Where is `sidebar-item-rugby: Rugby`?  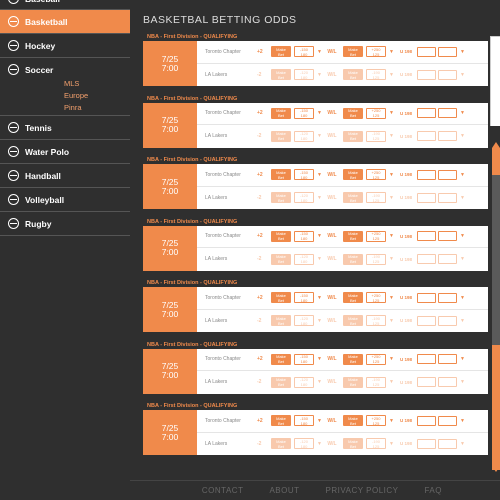 sidebar-item-rugby: Rugby is located at coordinates (65, 224).